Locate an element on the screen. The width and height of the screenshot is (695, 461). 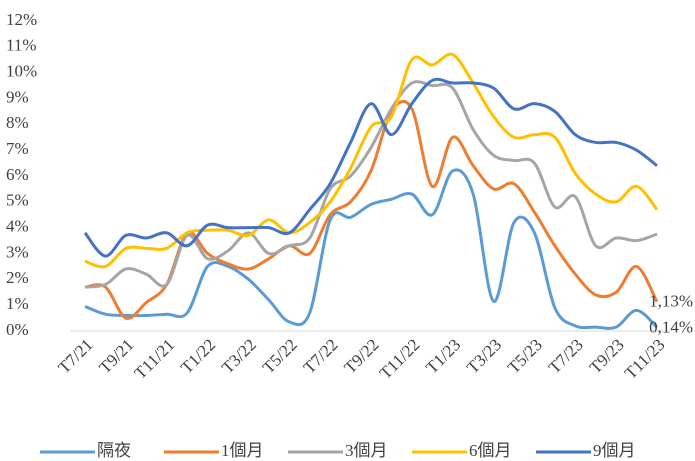
y-tick-label: 10% is located at coordinates (21, 71).